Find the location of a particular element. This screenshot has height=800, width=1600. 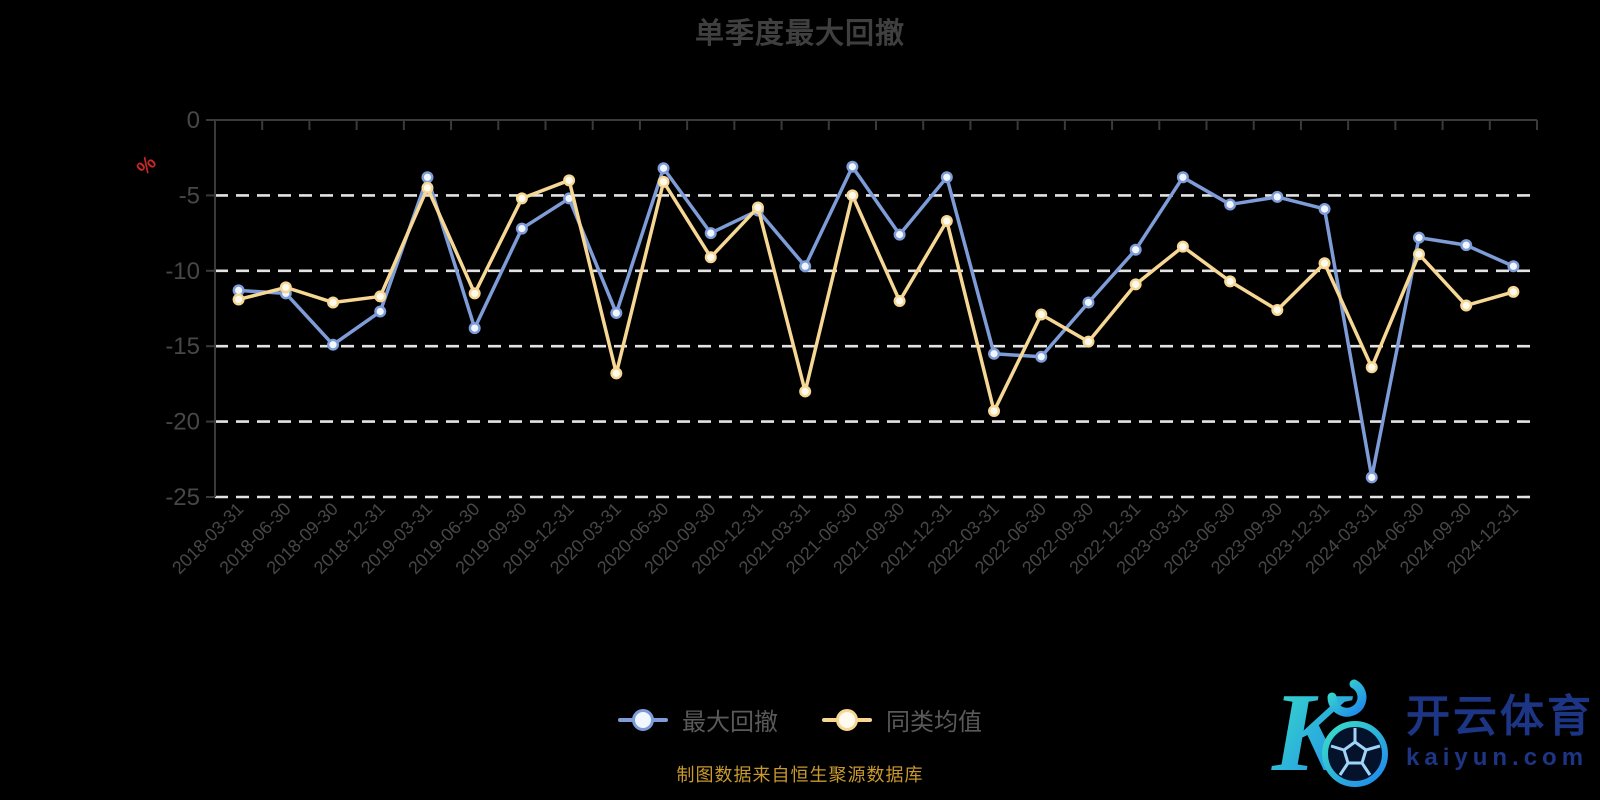

y-axis-tick-label: -15 is located at coordinates (182, 346).